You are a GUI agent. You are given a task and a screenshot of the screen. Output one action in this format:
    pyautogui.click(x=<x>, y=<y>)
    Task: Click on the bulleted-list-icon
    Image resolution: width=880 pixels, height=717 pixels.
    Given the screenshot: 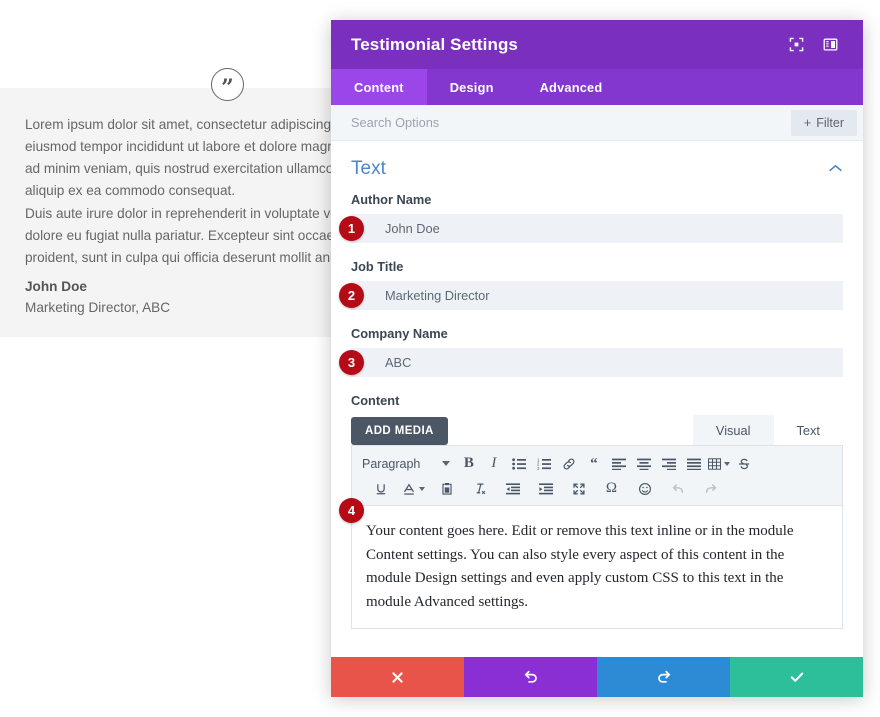 What is the action you would take?
    pyautogui.click(x=518, y=464)
    